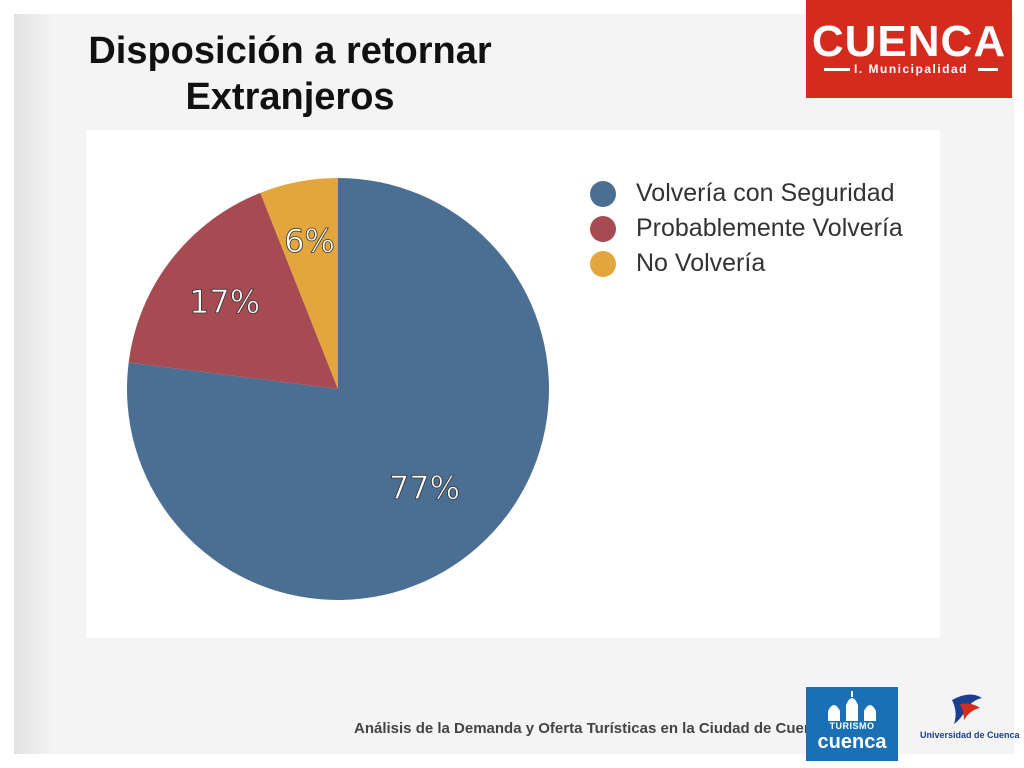 The width and height of the screenshot is (1024, 768). What do you see at coordinates (290, 97) in the screenshot?
I see `title-line-2: Extranjeros` at bounding box center [290, 97].